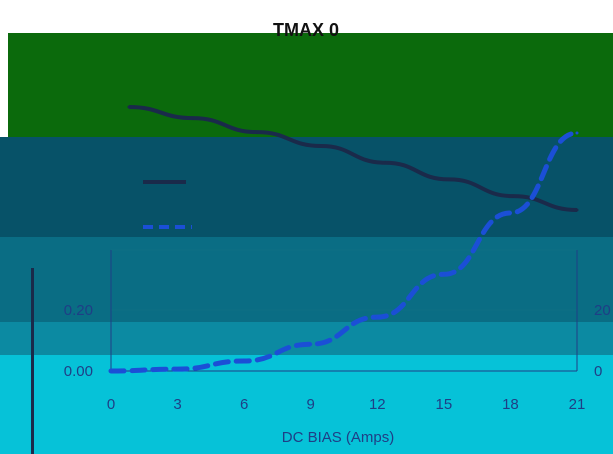 The width and height of the screenshot is (613, 454). What do you see at coordinates (602, 310) in the screenshot?
I see `y-right-tick-label: 20` at bounding box center [602, 310].